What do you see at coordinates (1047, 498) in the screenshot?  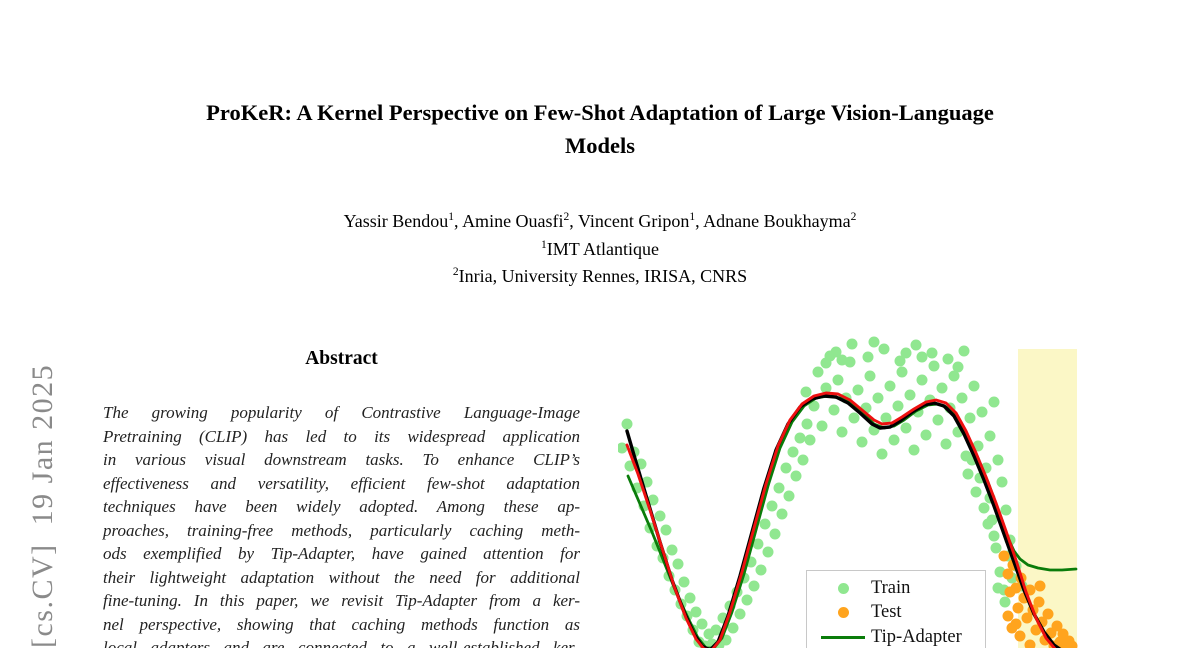 I see `test-region-band` at bounding box center [1047, 498].